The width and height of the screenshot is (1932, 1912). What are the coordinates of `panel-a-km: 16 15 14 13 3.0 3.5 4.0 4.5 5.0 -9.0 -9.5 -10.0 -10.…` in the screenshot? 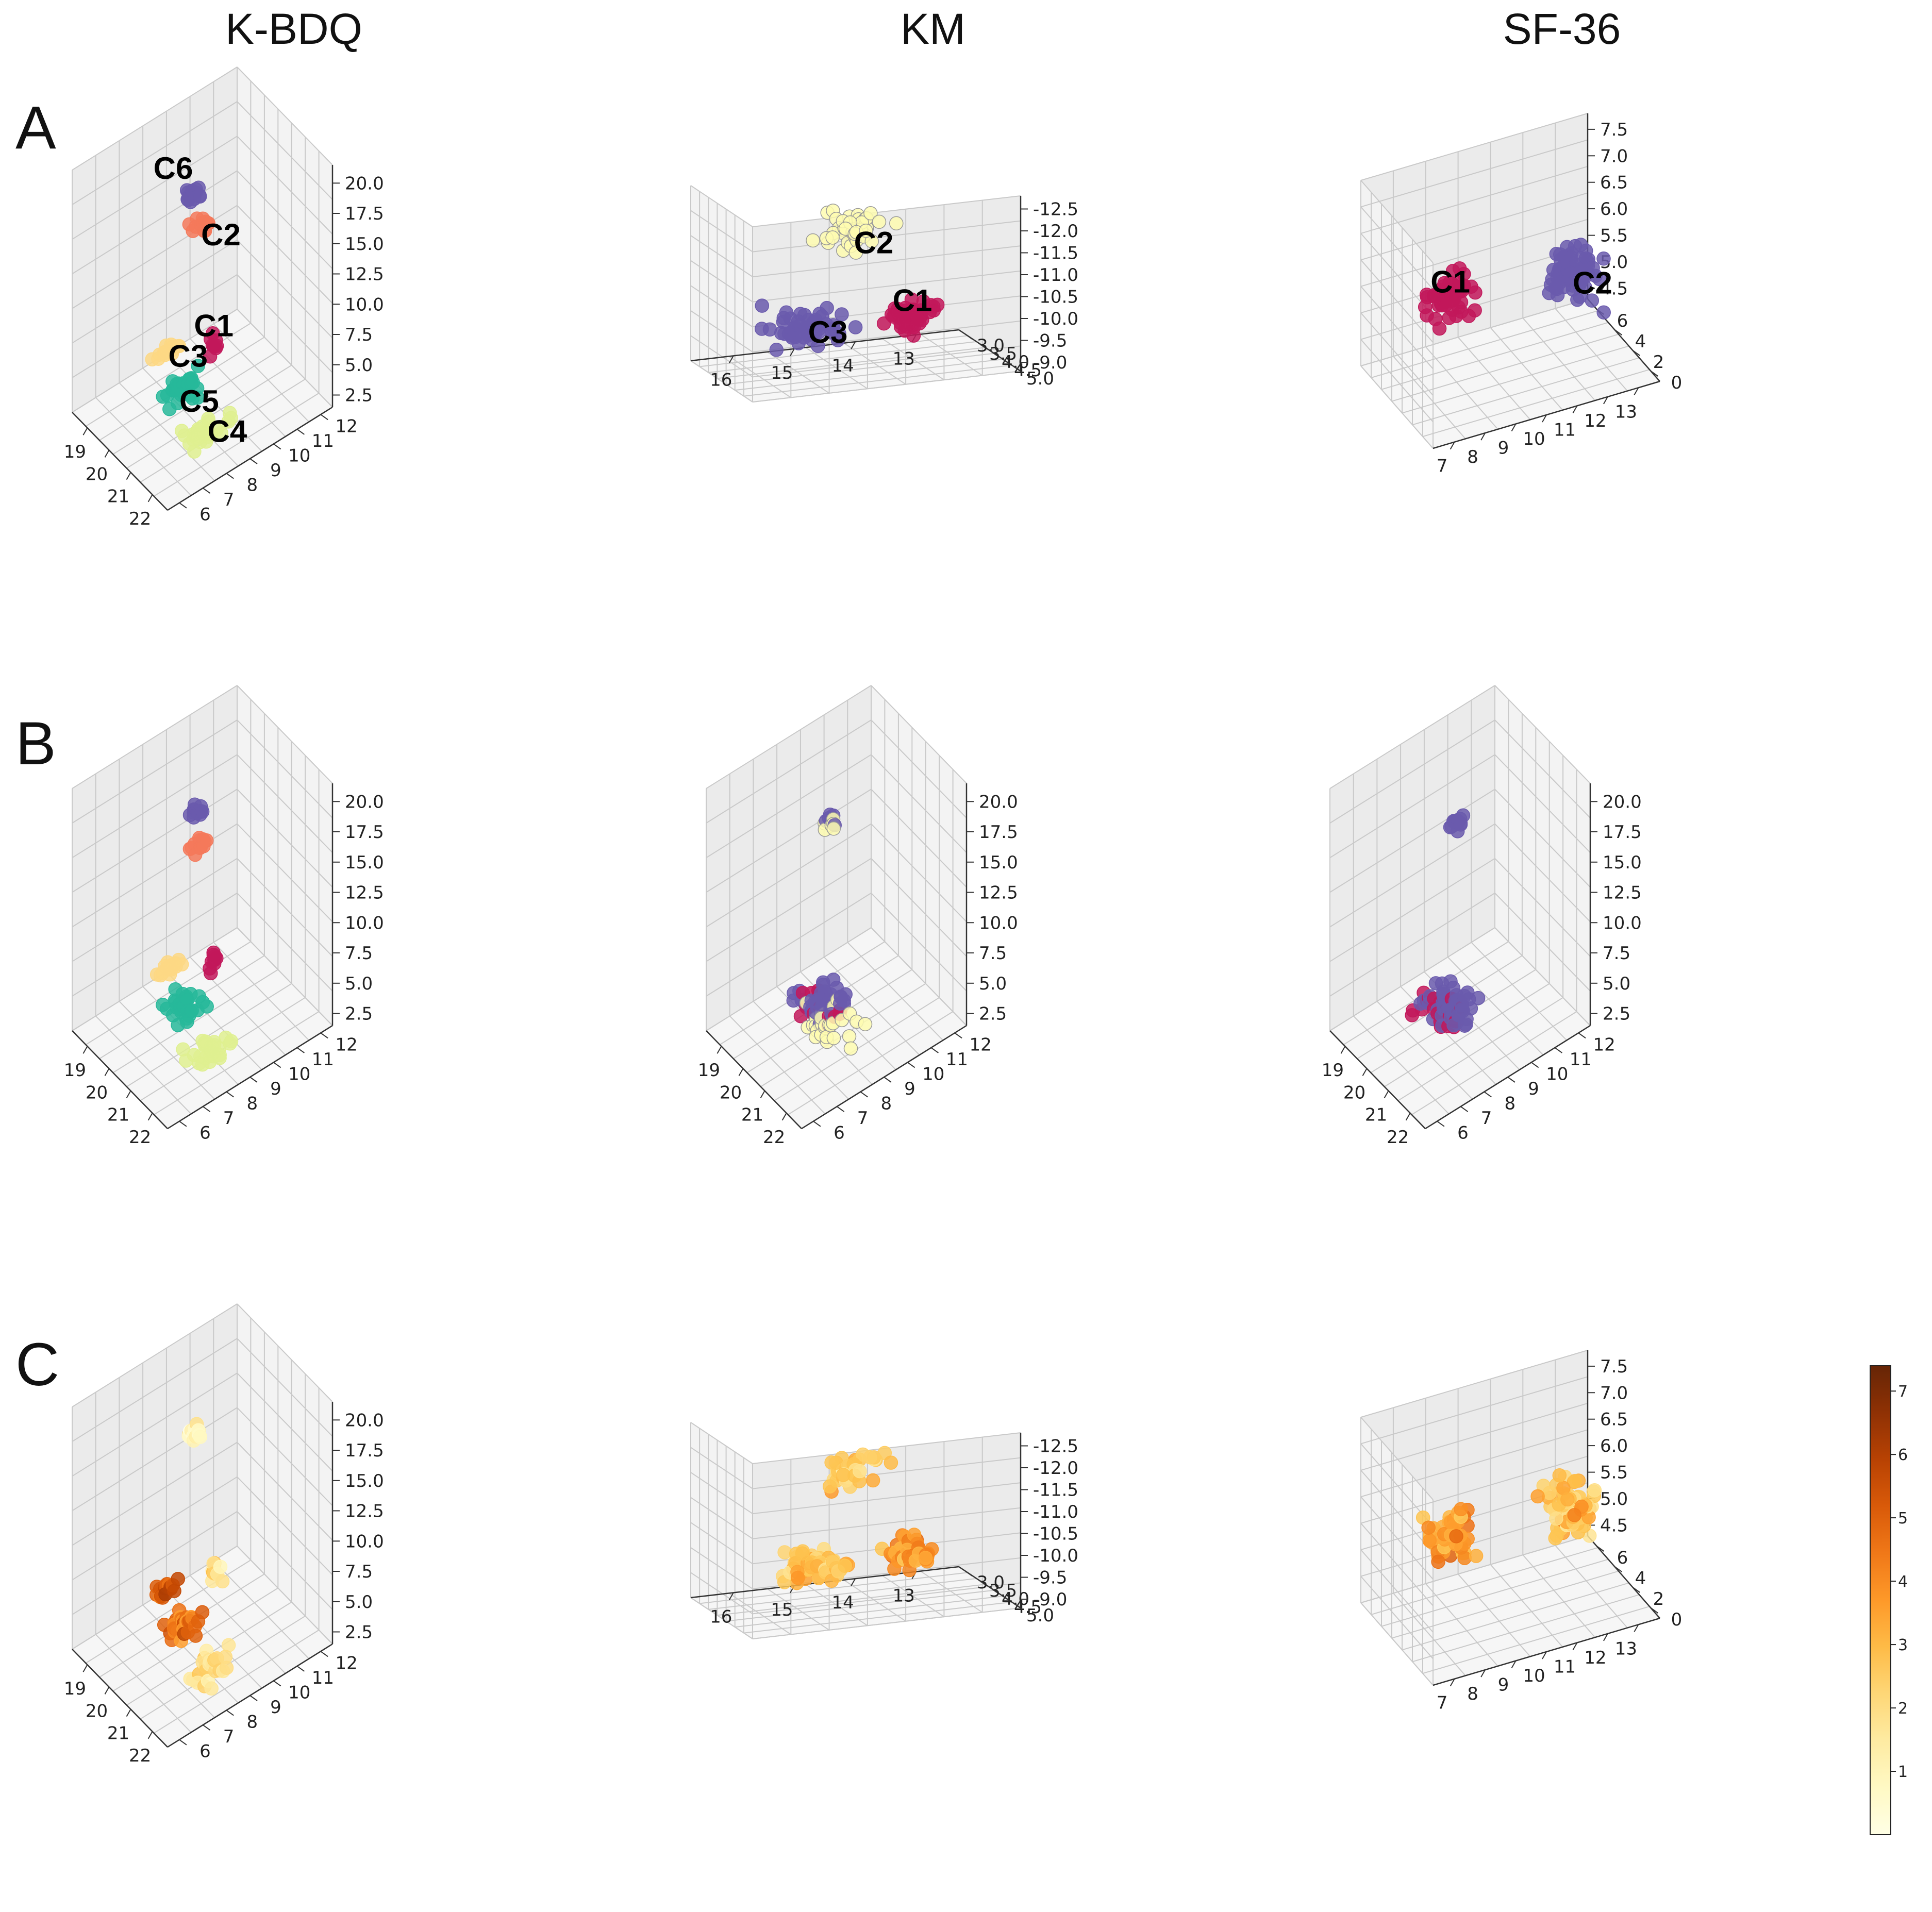 It's located at (979, 397).